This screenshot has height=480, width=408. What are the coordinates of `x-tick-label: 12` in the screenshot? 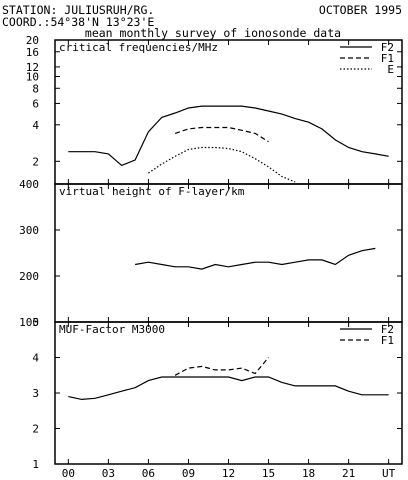 It's located at (228, 473).